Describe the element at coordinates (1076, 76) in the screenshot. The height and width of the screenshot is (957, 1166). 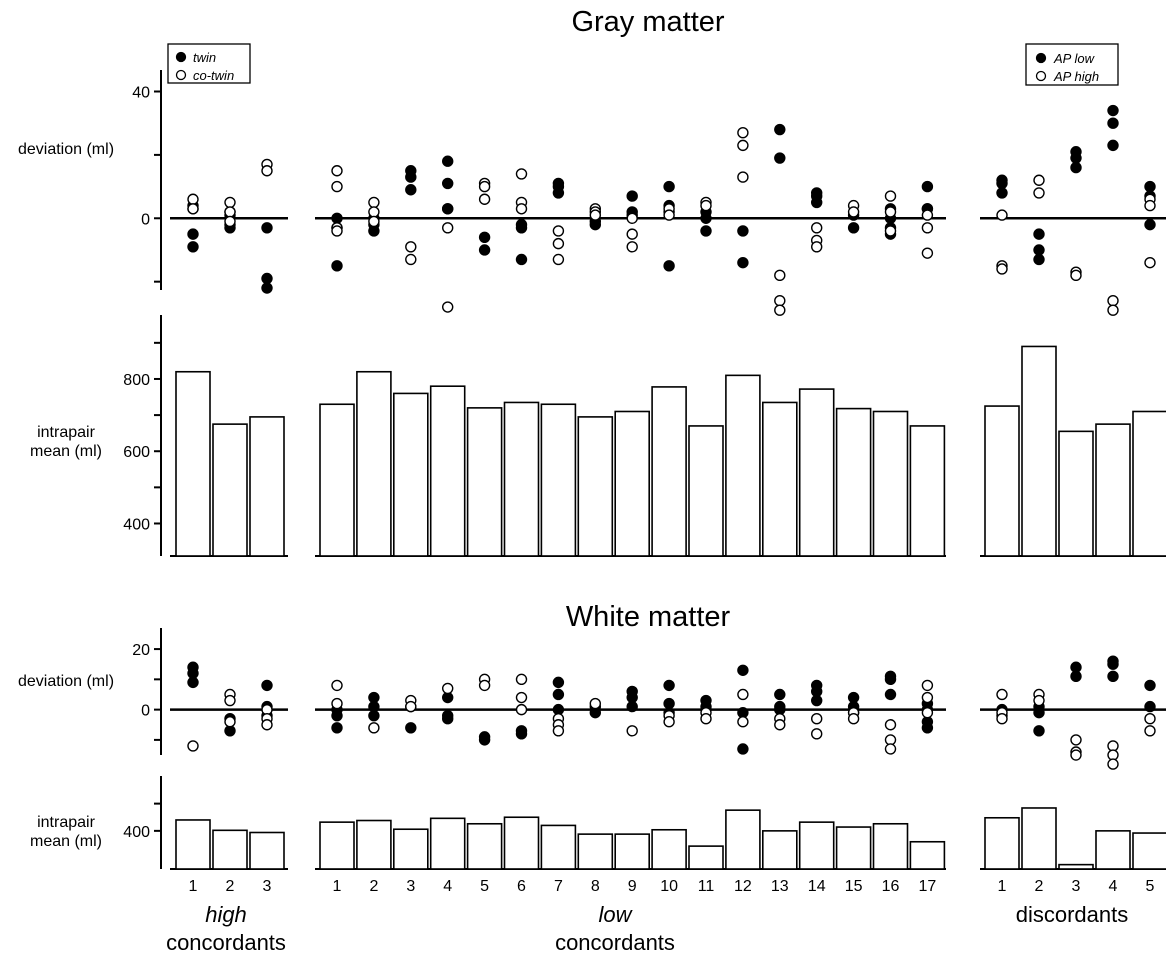
I see `legend-label-ap-high: AP high` at that location.